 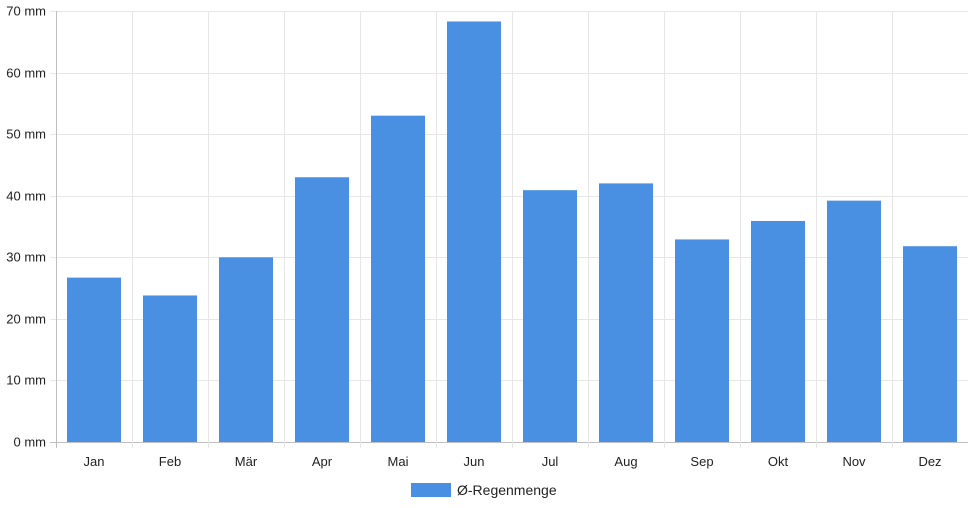 I want to click on legend-label: Ø-Regenmenge, so click(x=507, y=490).